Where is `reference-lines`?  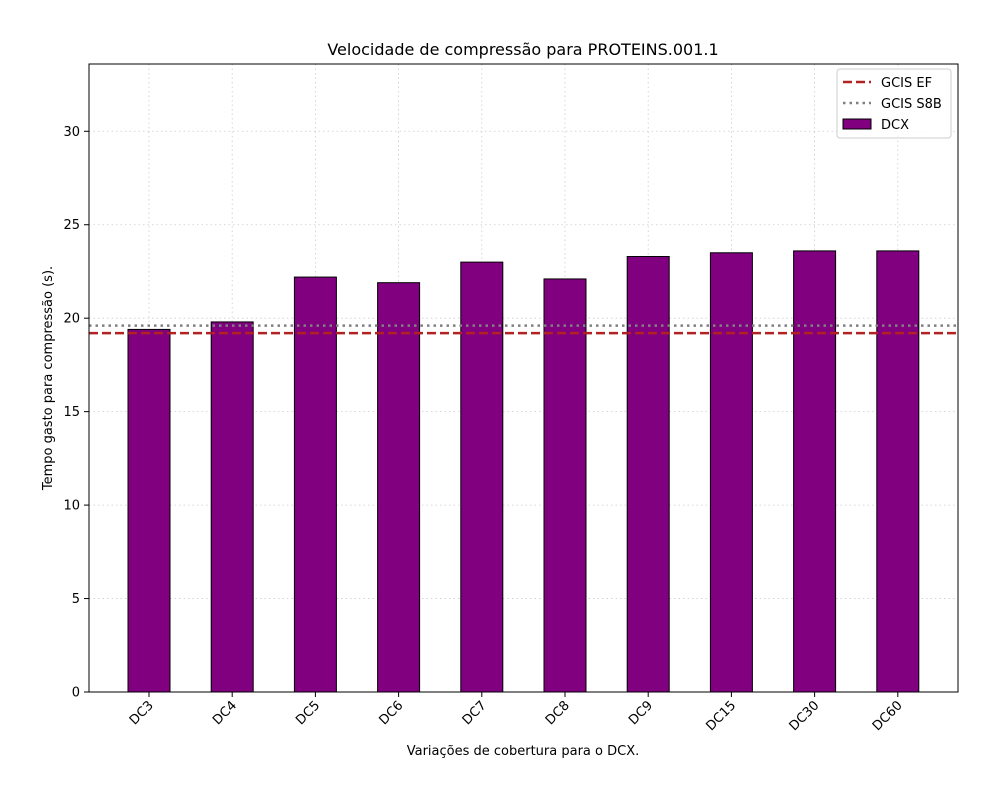
reference-lines is located at coordinates (523, 329).